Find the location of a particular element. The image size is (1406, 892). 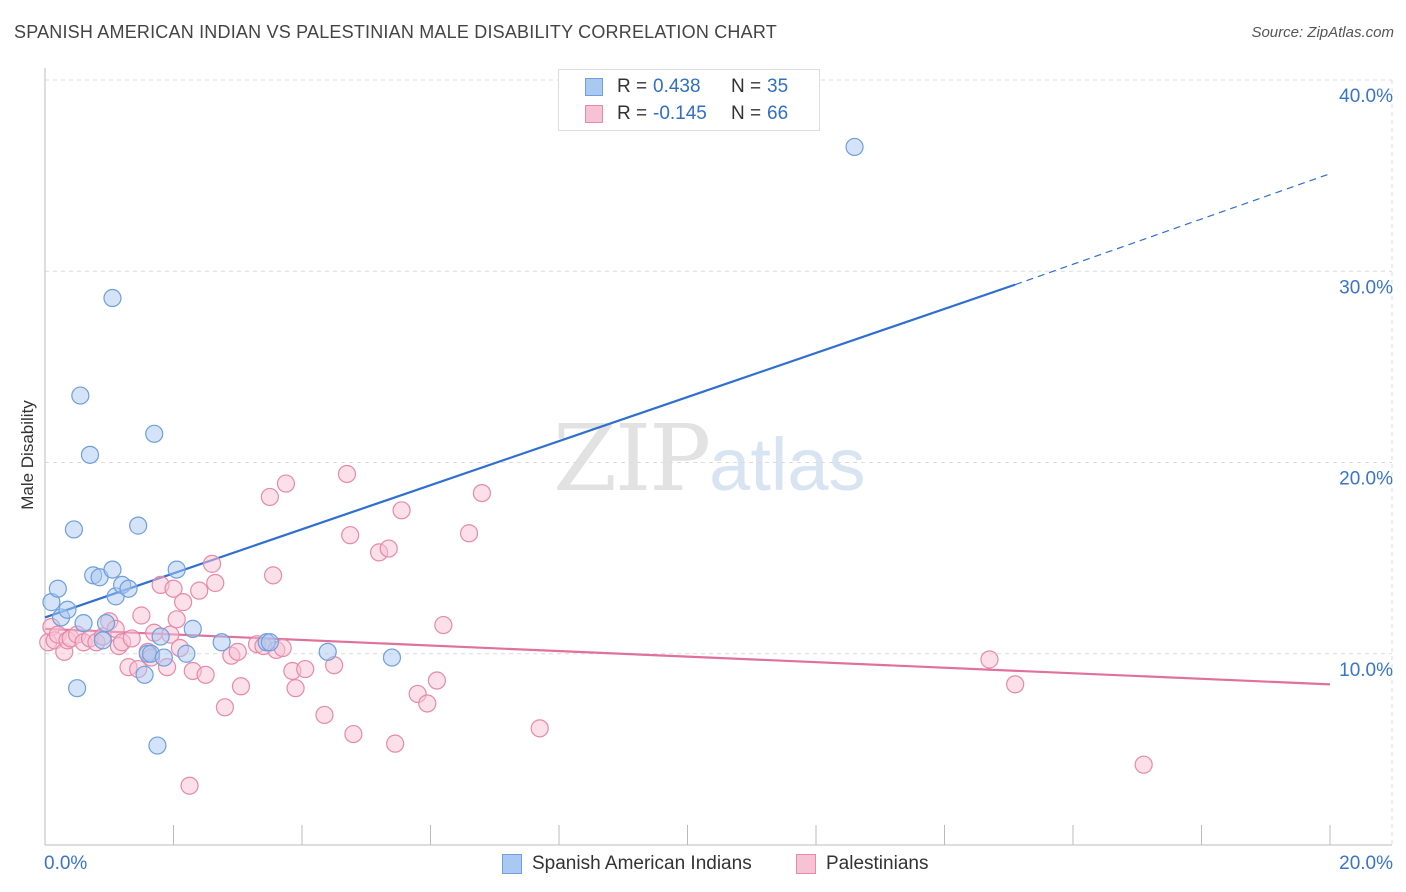

y-tick-label: 10.0% is located at coordinates (1366, 670).